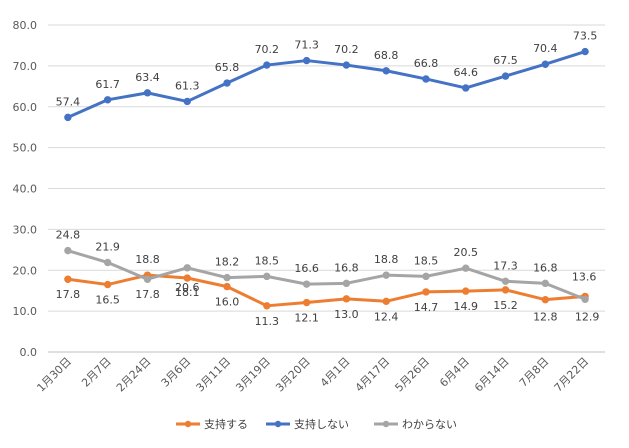 This screenshot has height=448, width=629. What do you see at coordinates (187, 287) in the screenshot?
I see `data-label: 20.6` at bounding box center [187, 287].